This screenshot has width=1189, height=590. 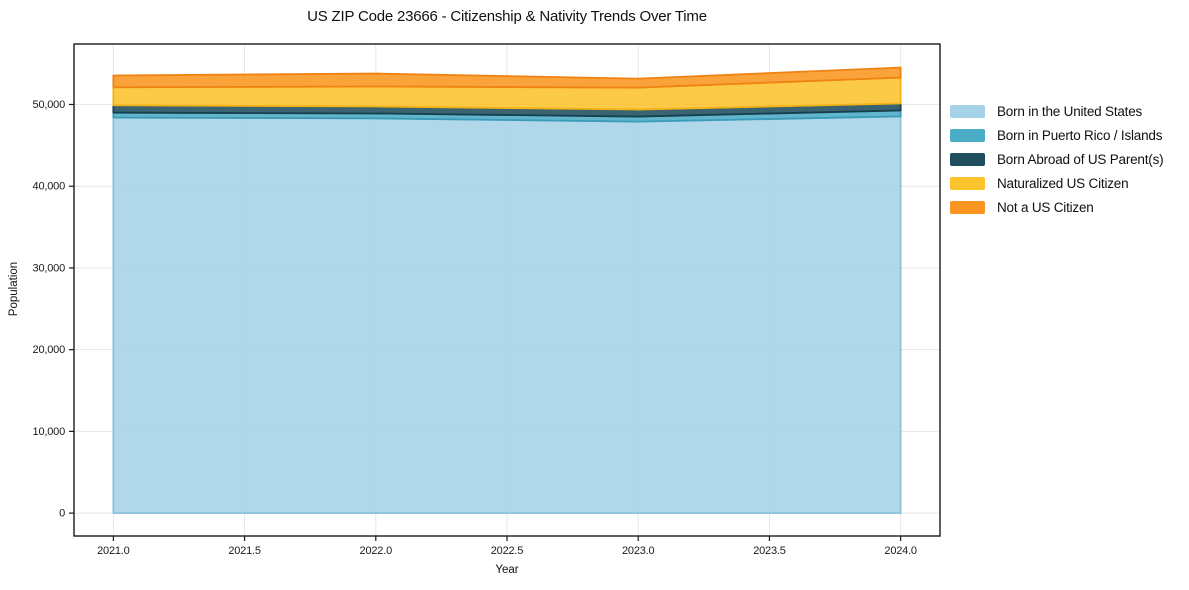 I want to click on x-tick-label: 2023.5, so click(x=769, y=551).